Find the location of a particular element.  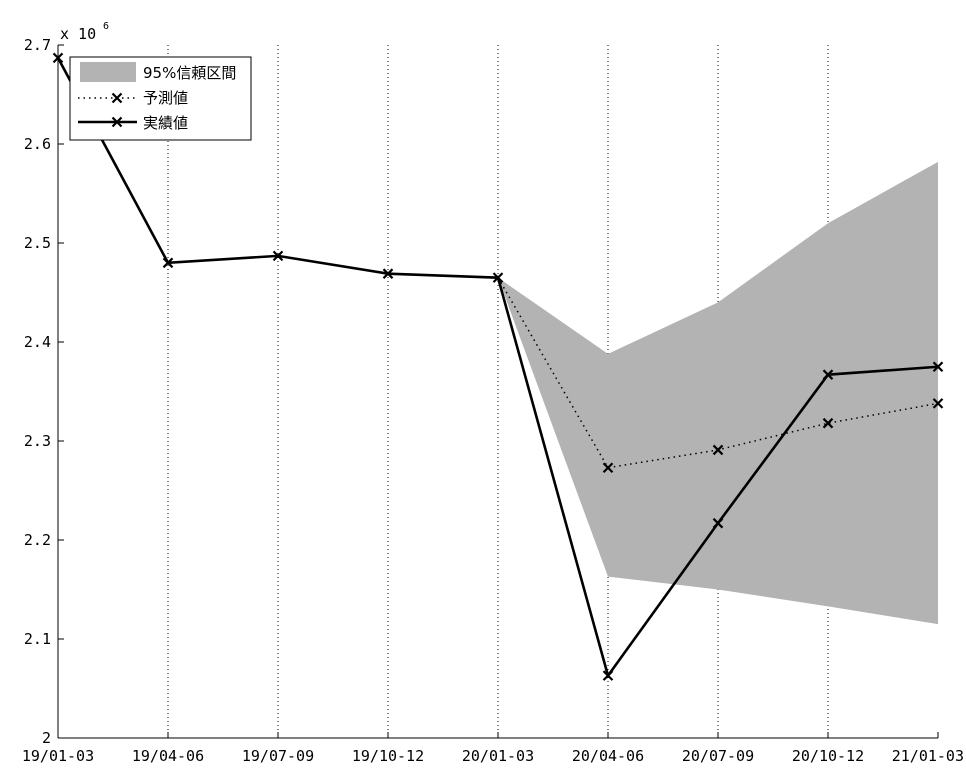

legend-marker-actual-x is located at coordinates (117, 122).